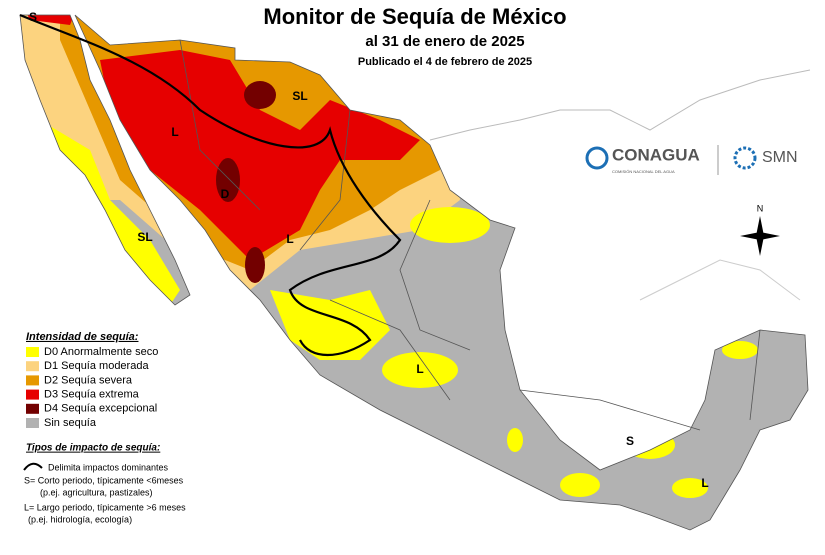 Image resolution: width=825 pixels, height=555 pixels. I want to click on impact-short-ex: (p.ej. agricultura, pastizales), so click(96, 492).